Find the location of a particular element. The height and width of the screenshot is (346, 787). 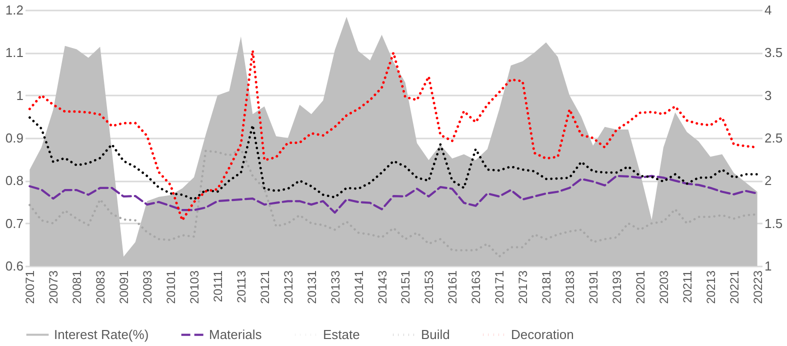

x-tick-label: 20173 is located at coordinates (523, 287).